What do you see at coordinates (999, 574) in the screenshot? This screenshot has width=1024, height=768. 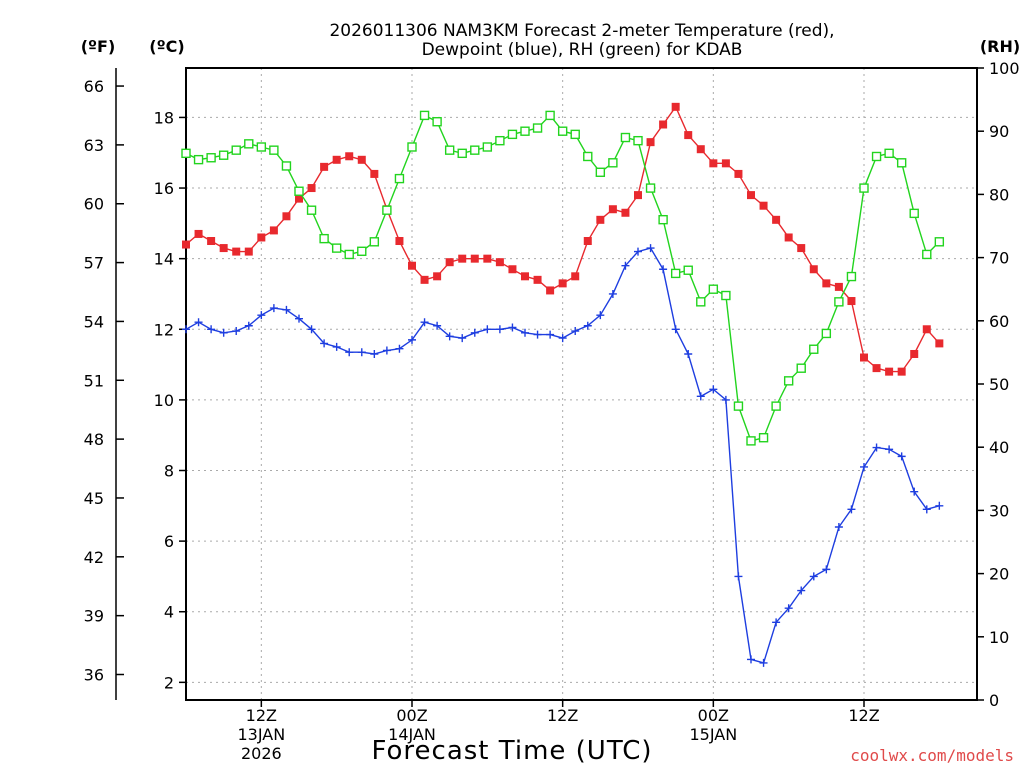 I see `rh-tick-label: 20` at bounding box center [999, 574].